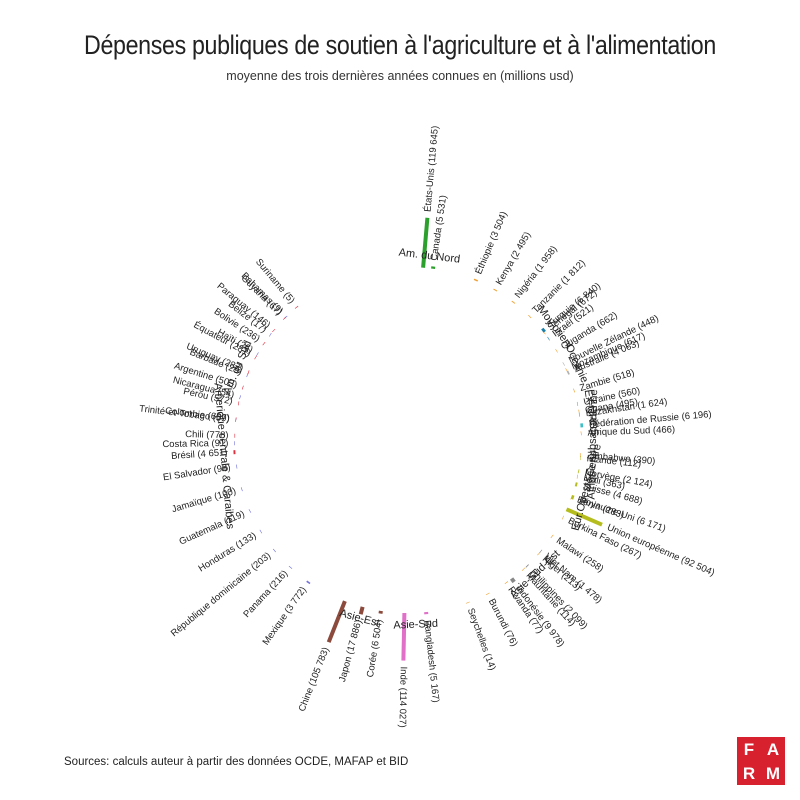  Describe the element at coordinates (592, 444) in the screenshot. I see `group-label: Afrique subsaharienne` at that location.